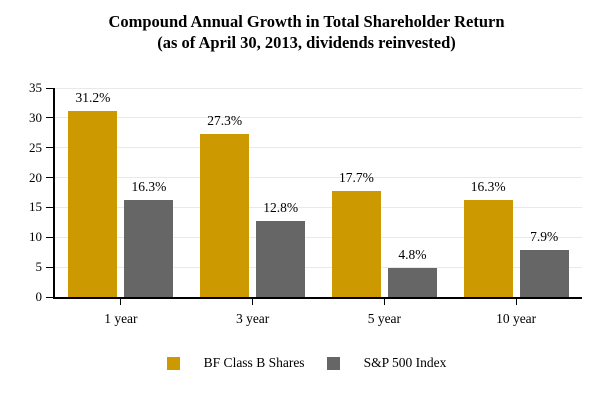 This screenshot has width=613, height=400. I want to click on y-axis-tick-label: 25, so click(35, 147).